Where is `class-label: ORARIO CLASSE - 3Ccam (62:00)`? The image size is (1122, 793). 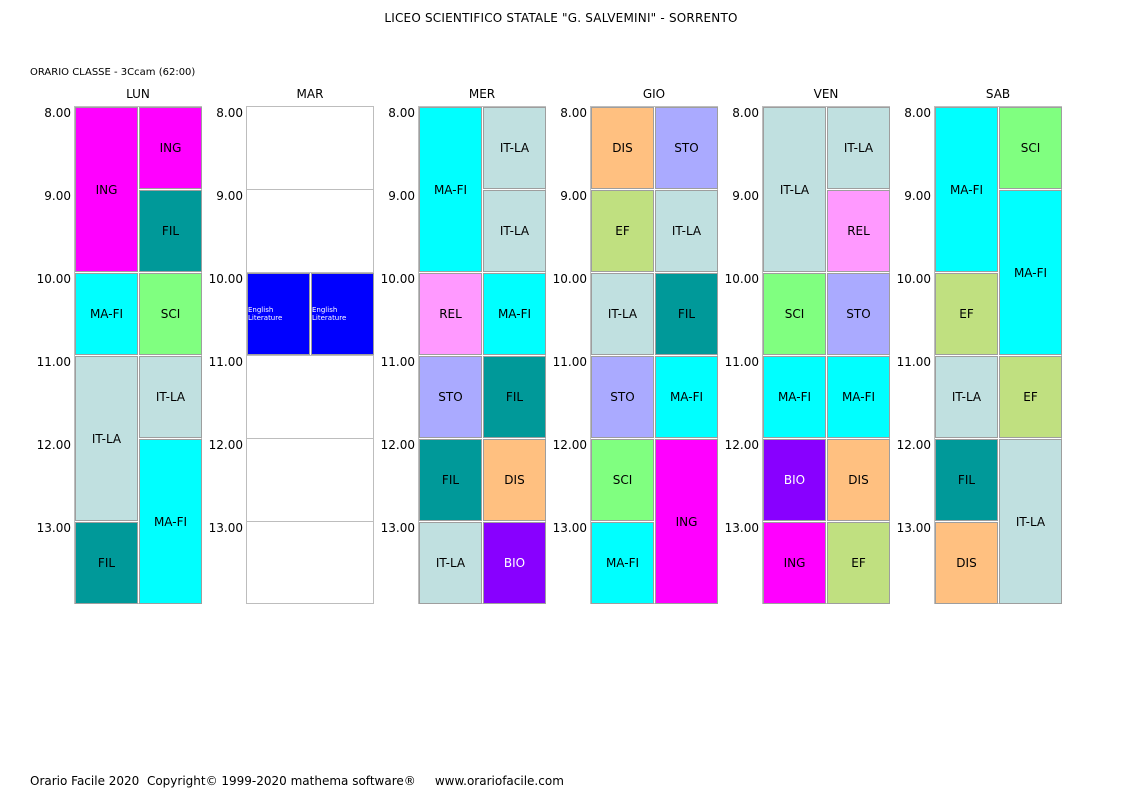
class-label: ORARIO CLASSE - 3Ccam (62:00) is located at coordinates (113, 72).